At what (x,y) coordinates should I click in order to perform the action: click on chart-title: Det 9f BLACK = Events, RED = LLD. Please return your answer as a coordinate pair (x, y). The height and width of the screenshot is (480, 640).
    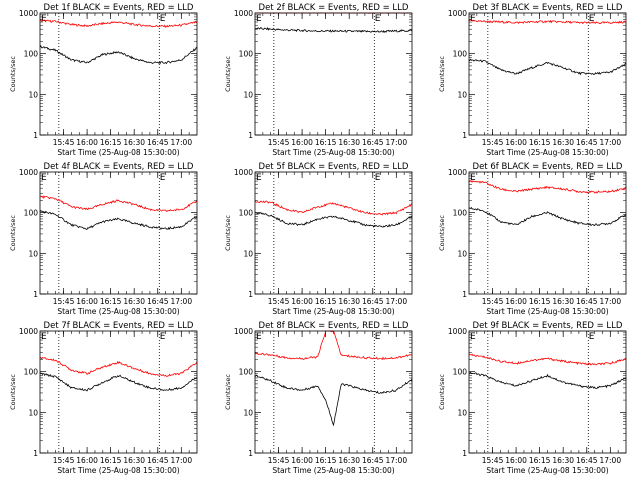
    Looking at the image, I should click on (548, 326).